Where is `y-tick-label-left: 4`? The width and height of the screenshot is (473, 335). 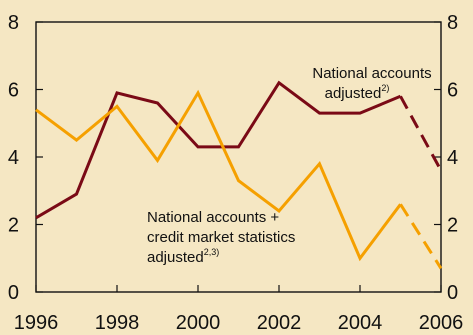
y-tick-label-left: 4 is located at coordinates (13, 158).